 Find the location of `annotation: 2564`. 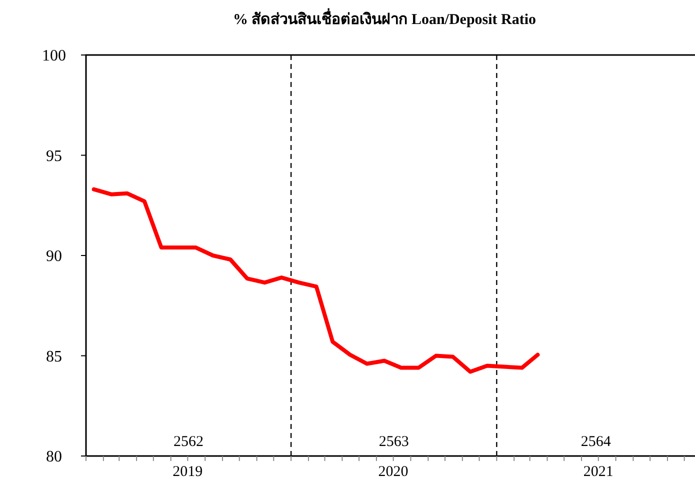

annotation: 2564 is located at coordinates (596, 442).